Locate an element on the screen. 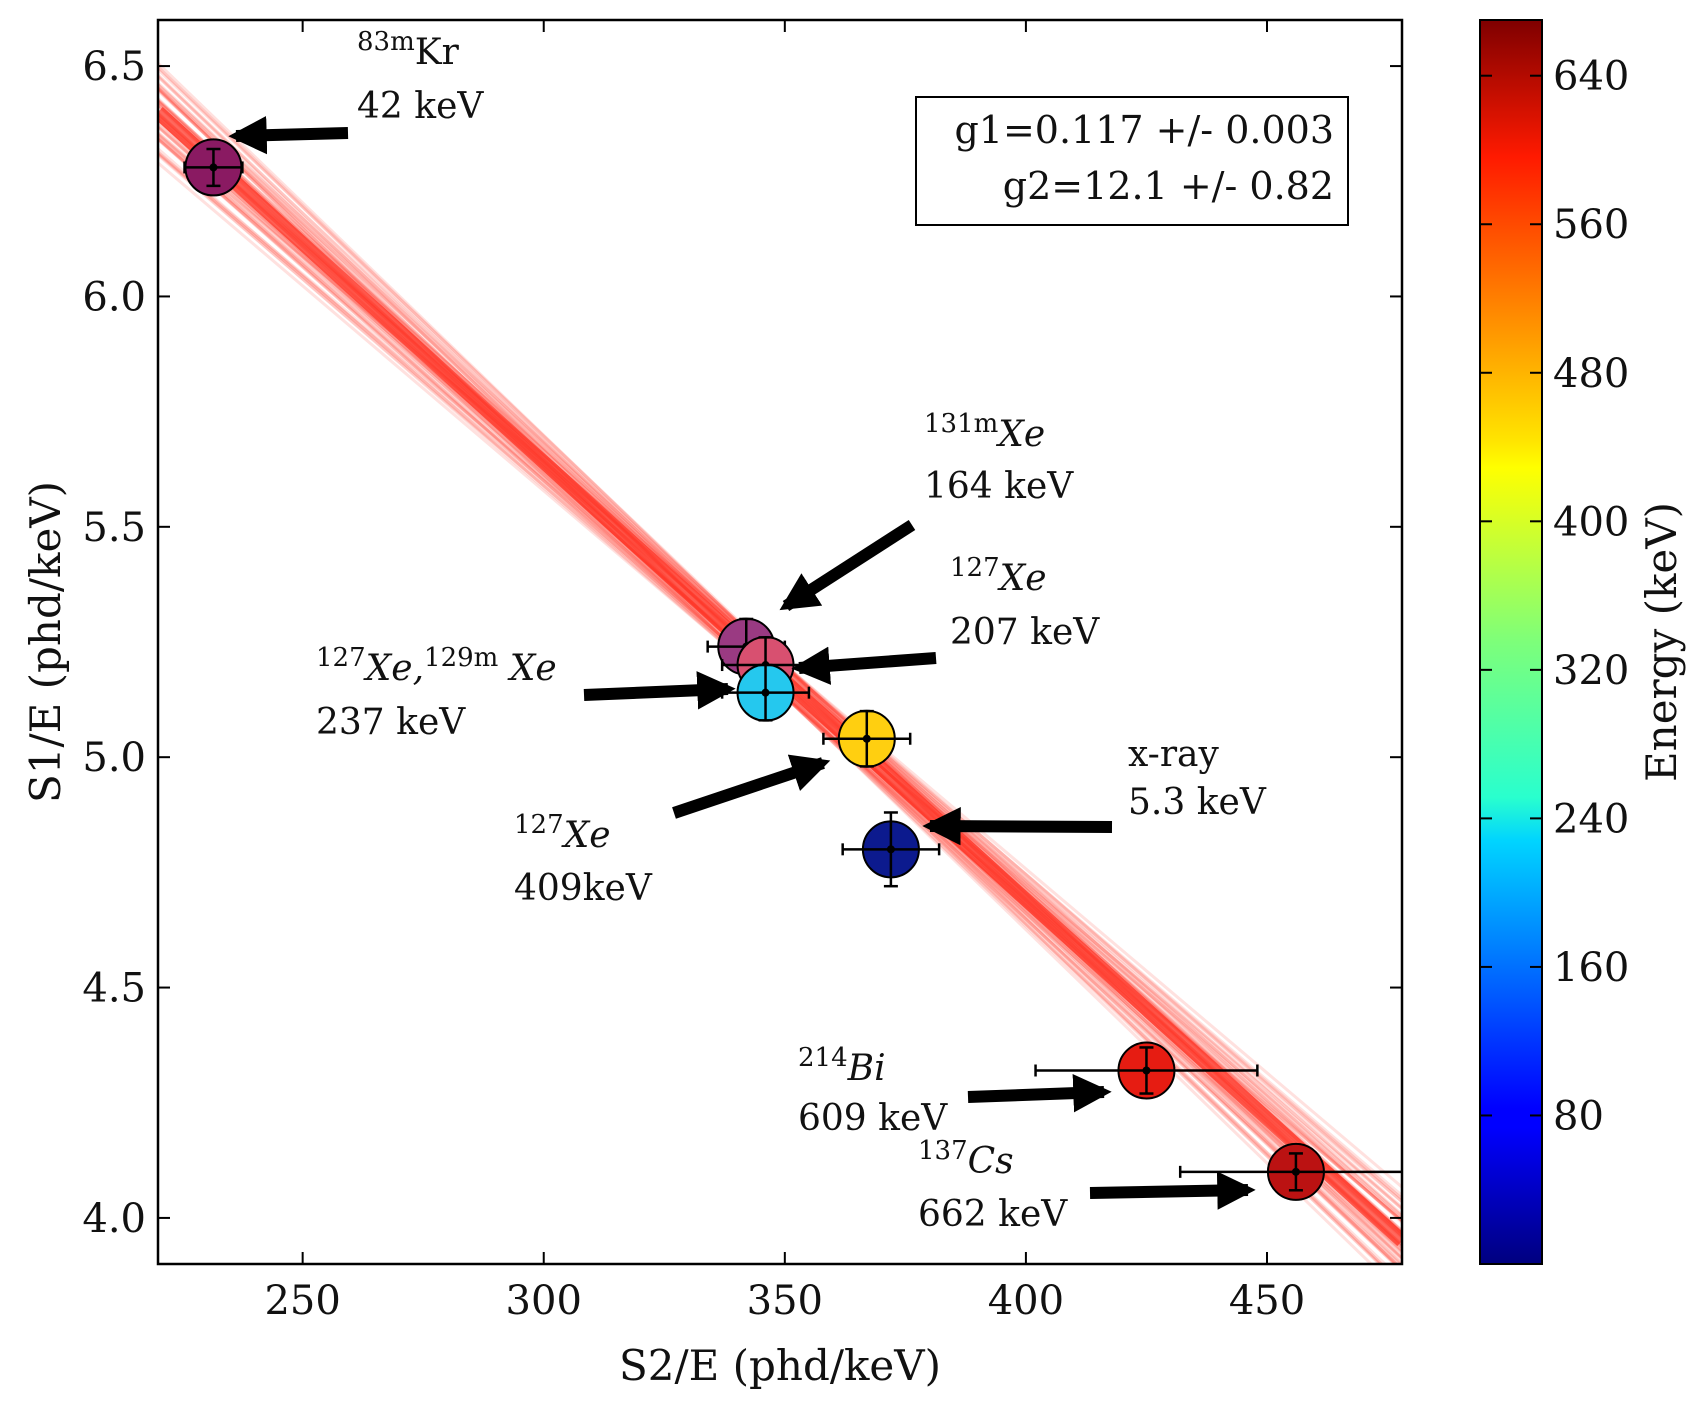 Image resolution: width=1705 pixels, height=1404 pixels. x-tick-label: 450 is located at coordinates (1267, 1301).